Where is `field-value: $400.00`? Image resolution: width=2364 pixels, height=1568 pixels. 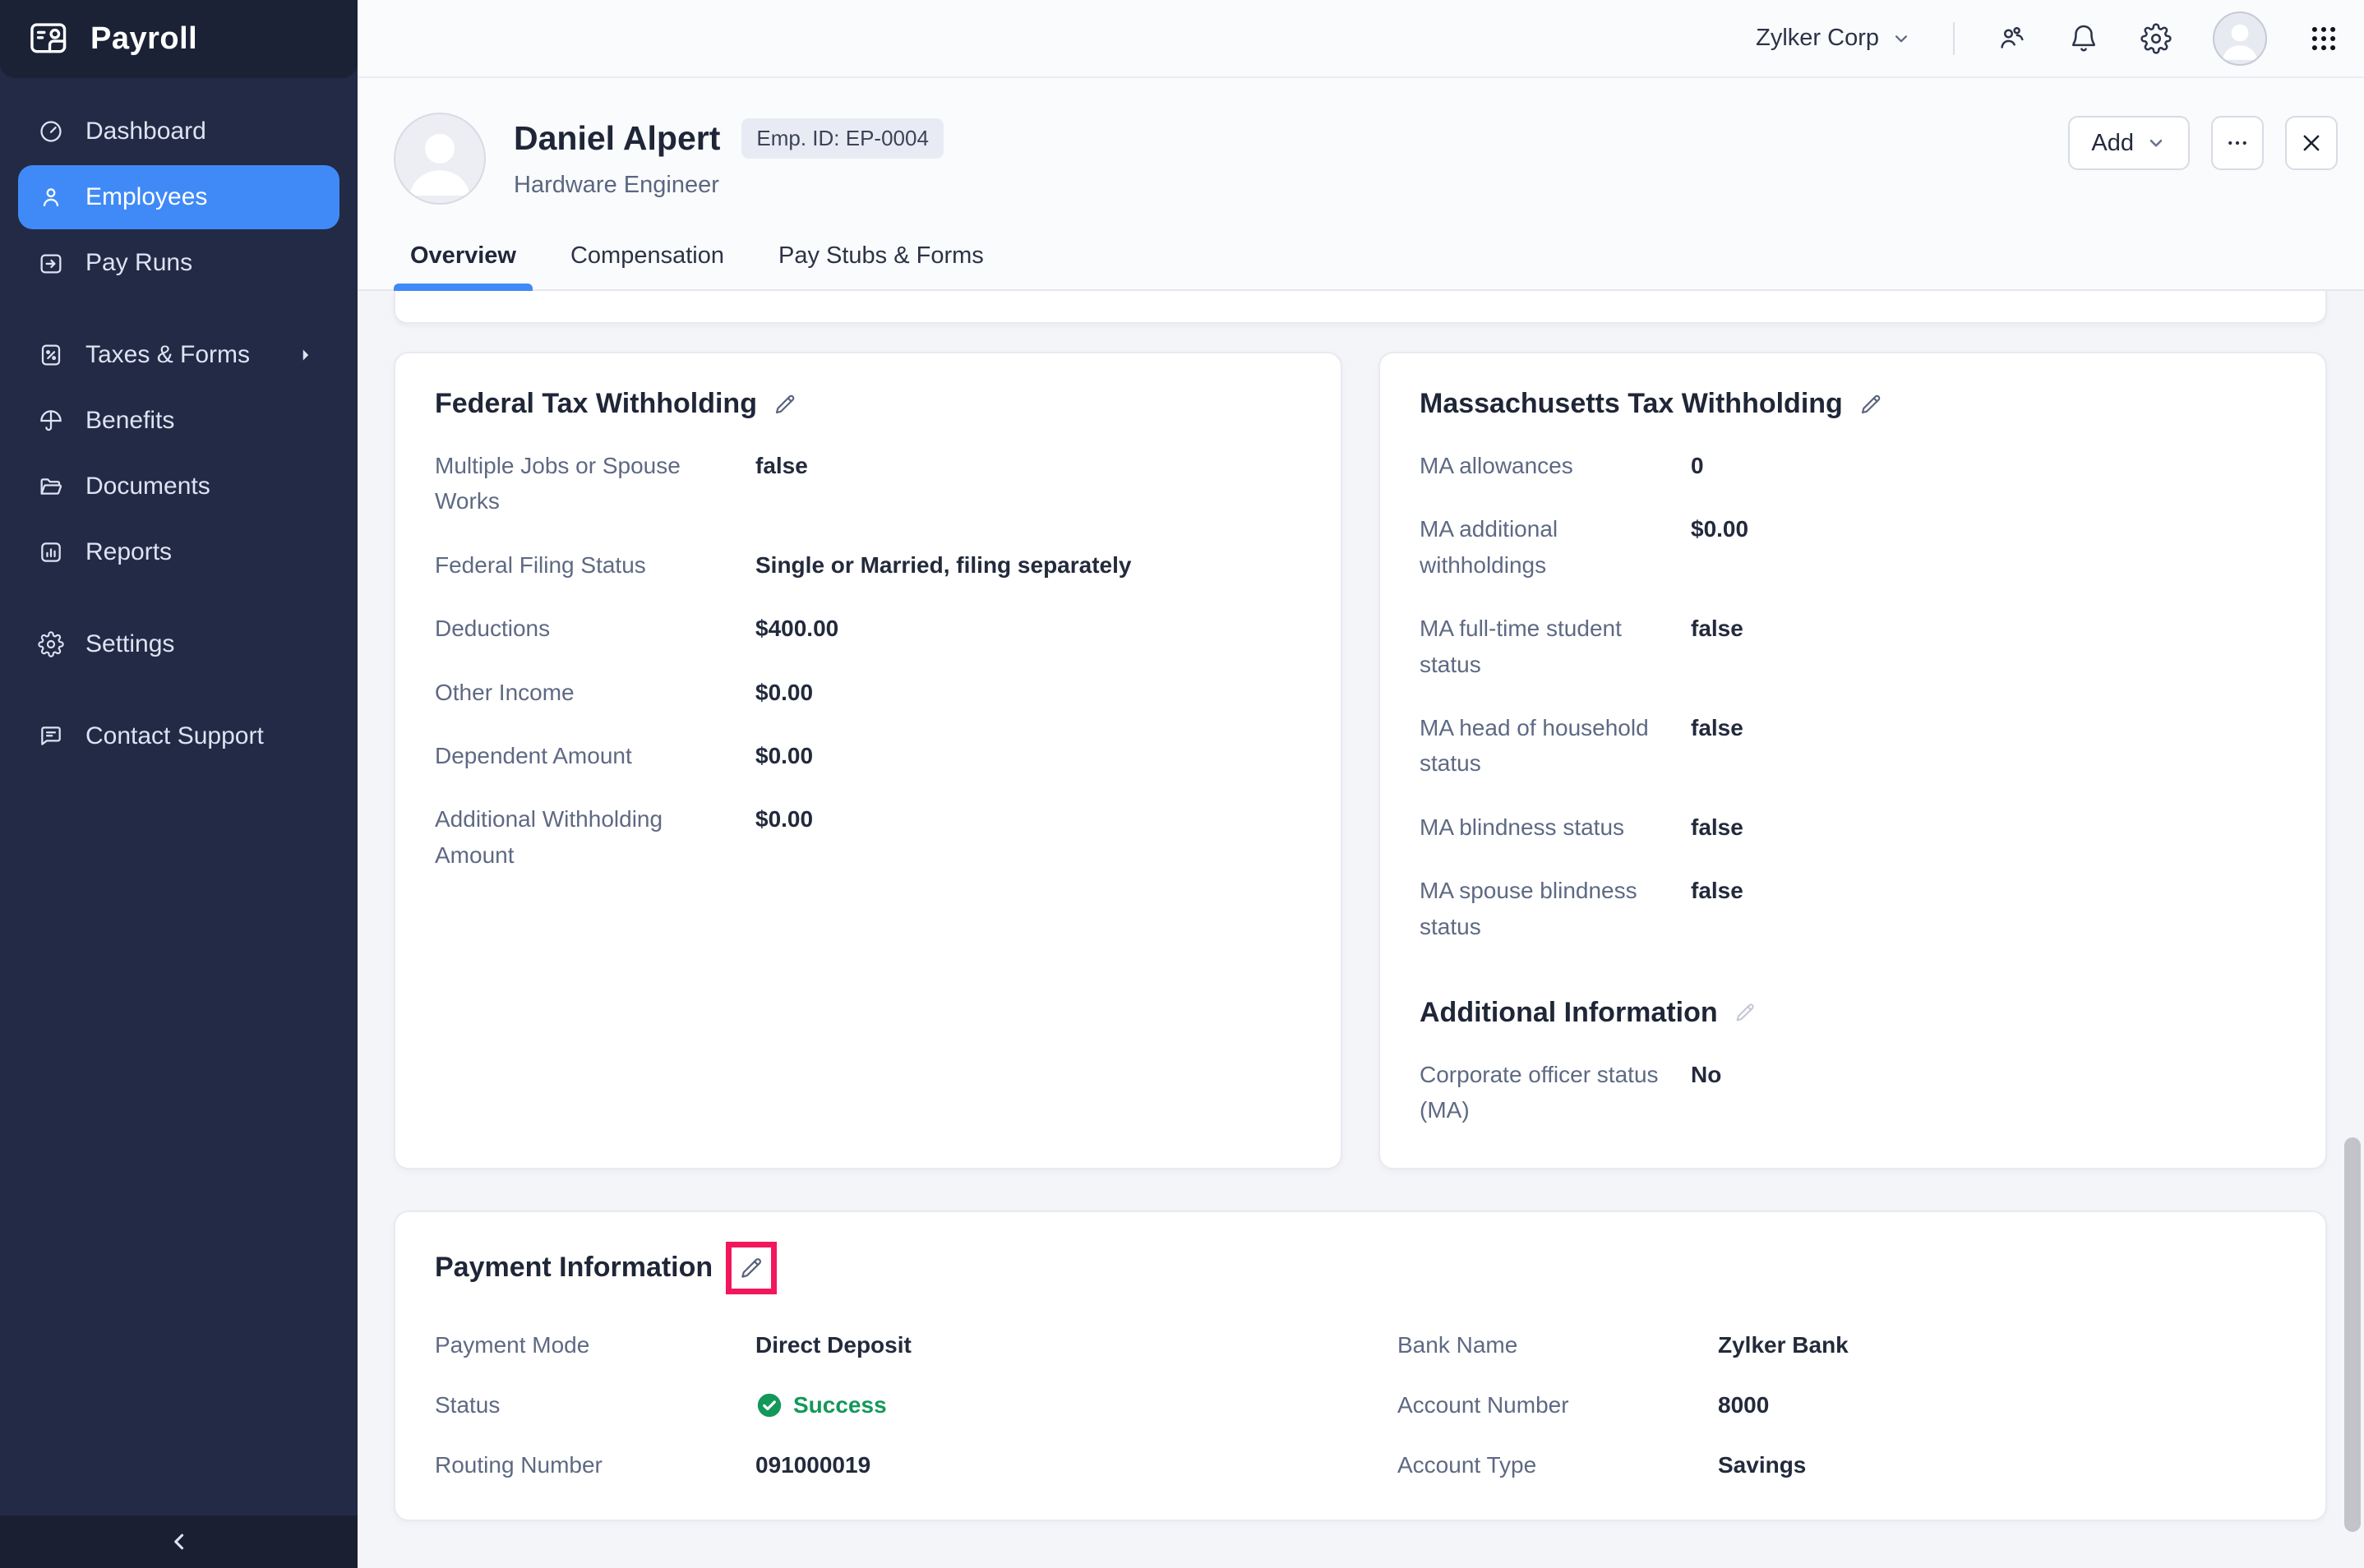
field-value: $400.00 is located at coordinates (797, 629).